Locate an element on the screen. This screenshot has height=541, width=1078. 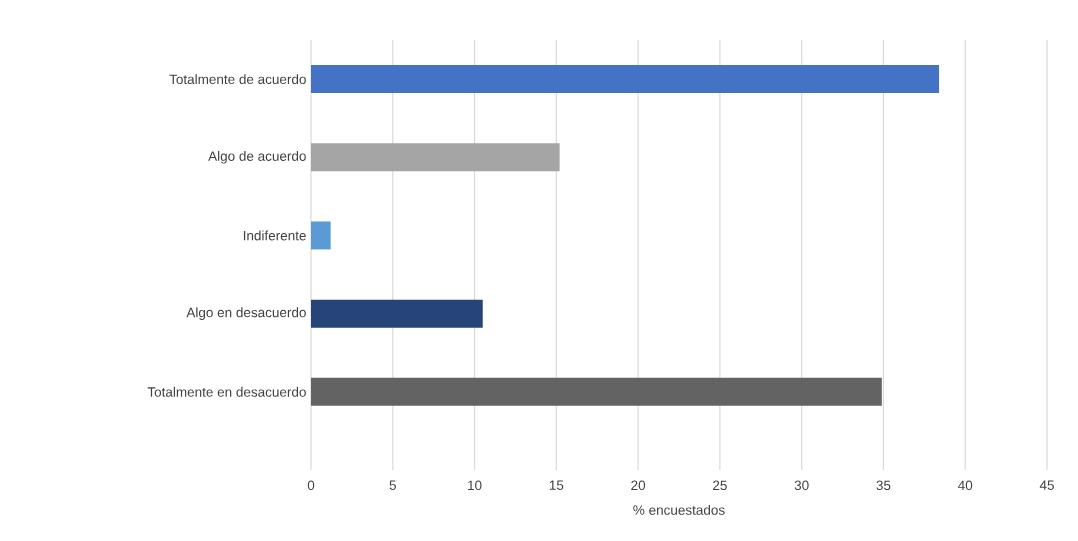
x-tick-label: 10 is located at coordinates (475, 485).